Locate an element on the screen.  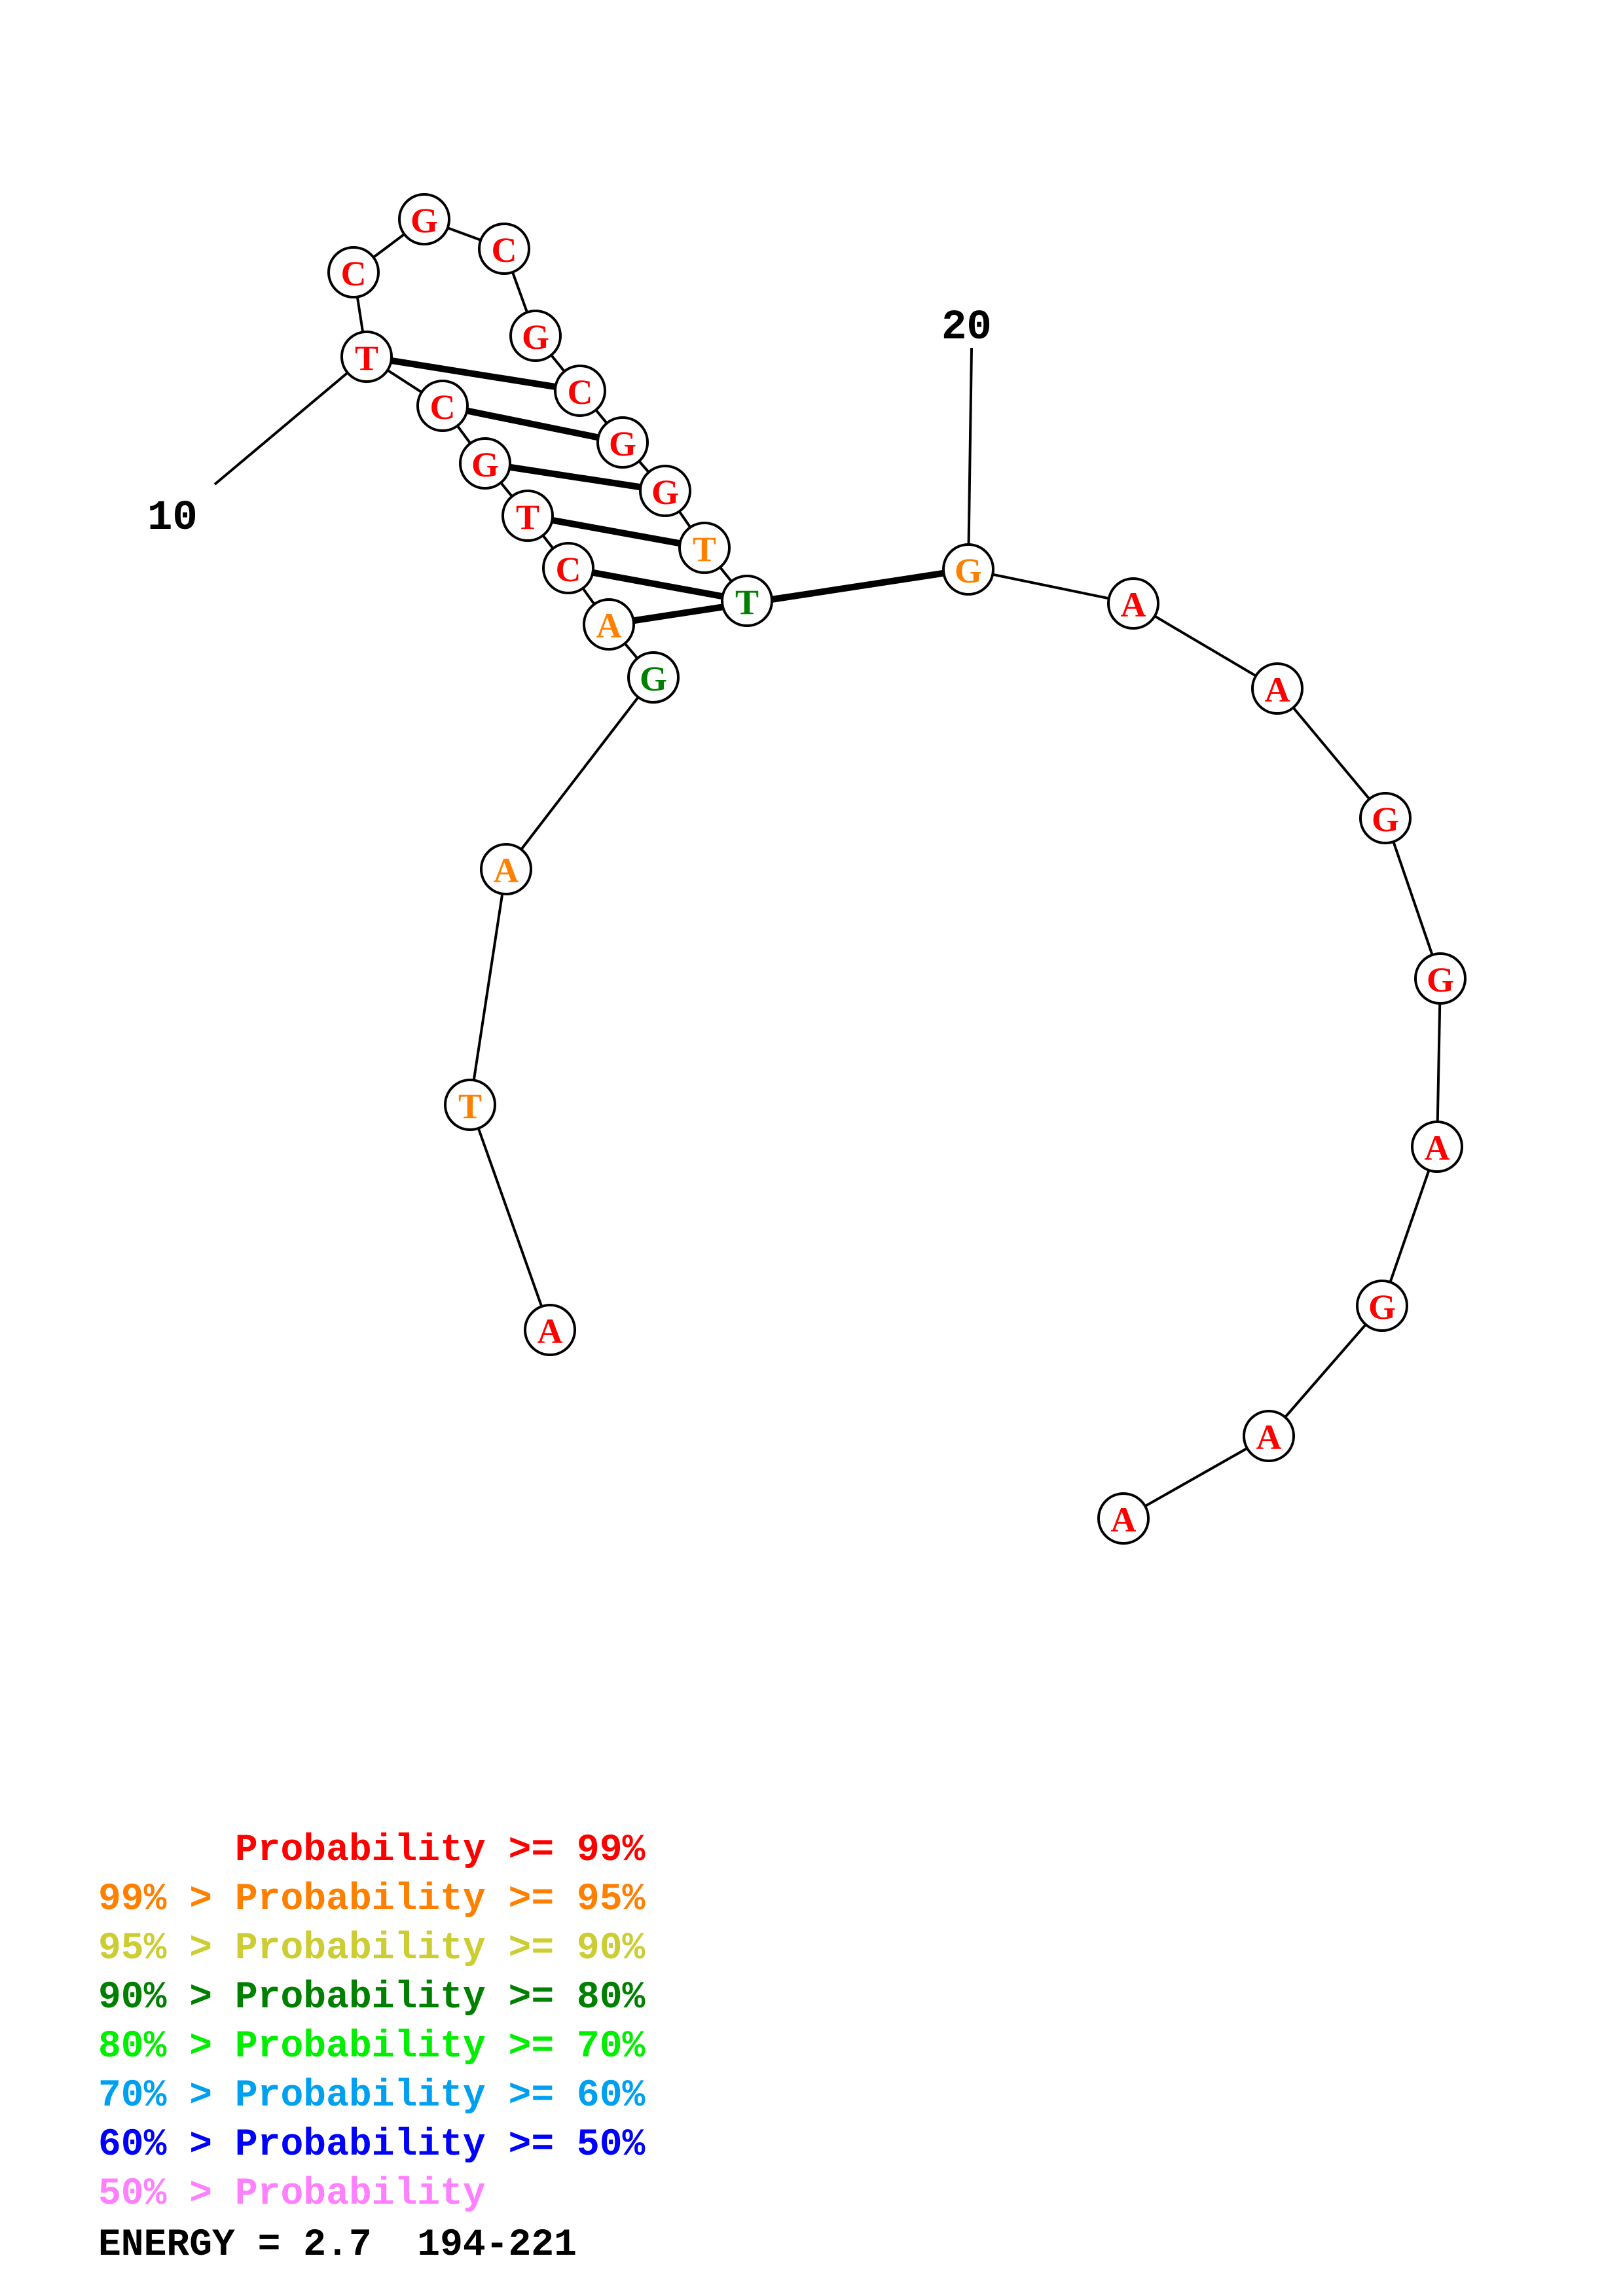
legend-entry: 60% > Probability >= 50% is located at coordinates (371, 2145).